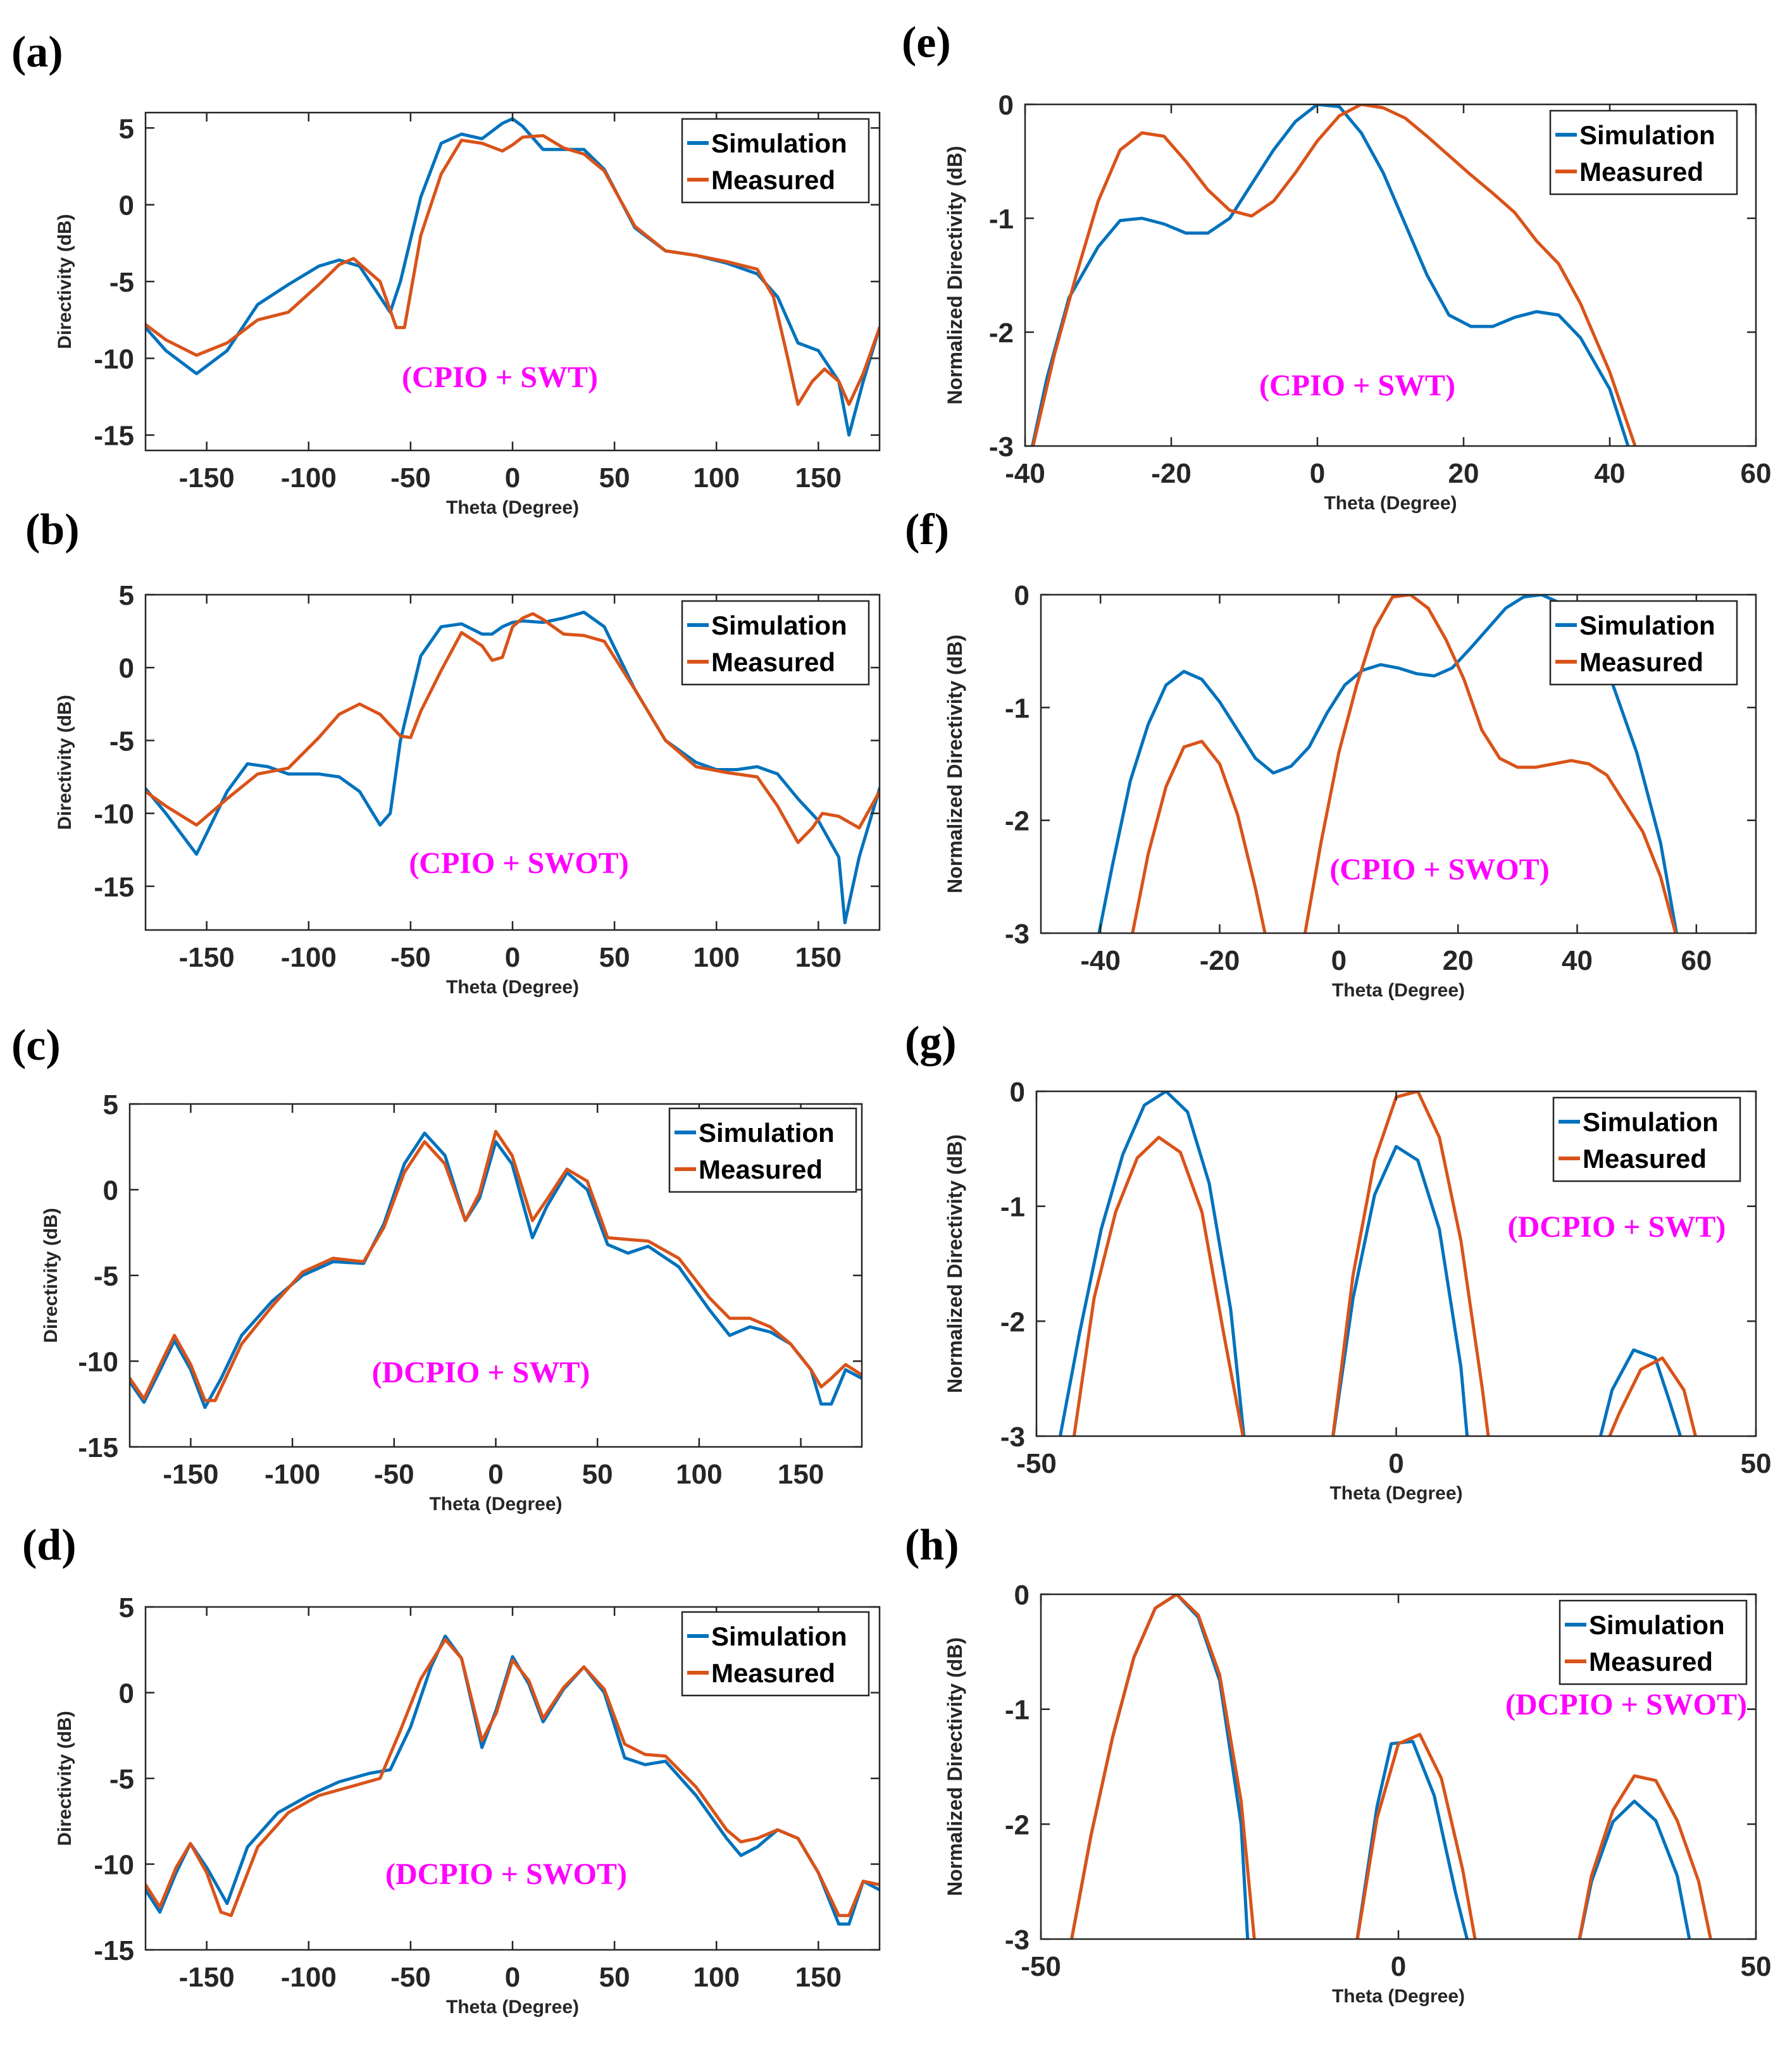 The image size is (1792, 2046). I want to click on x-tick-label: 60, so click(1756, 473).